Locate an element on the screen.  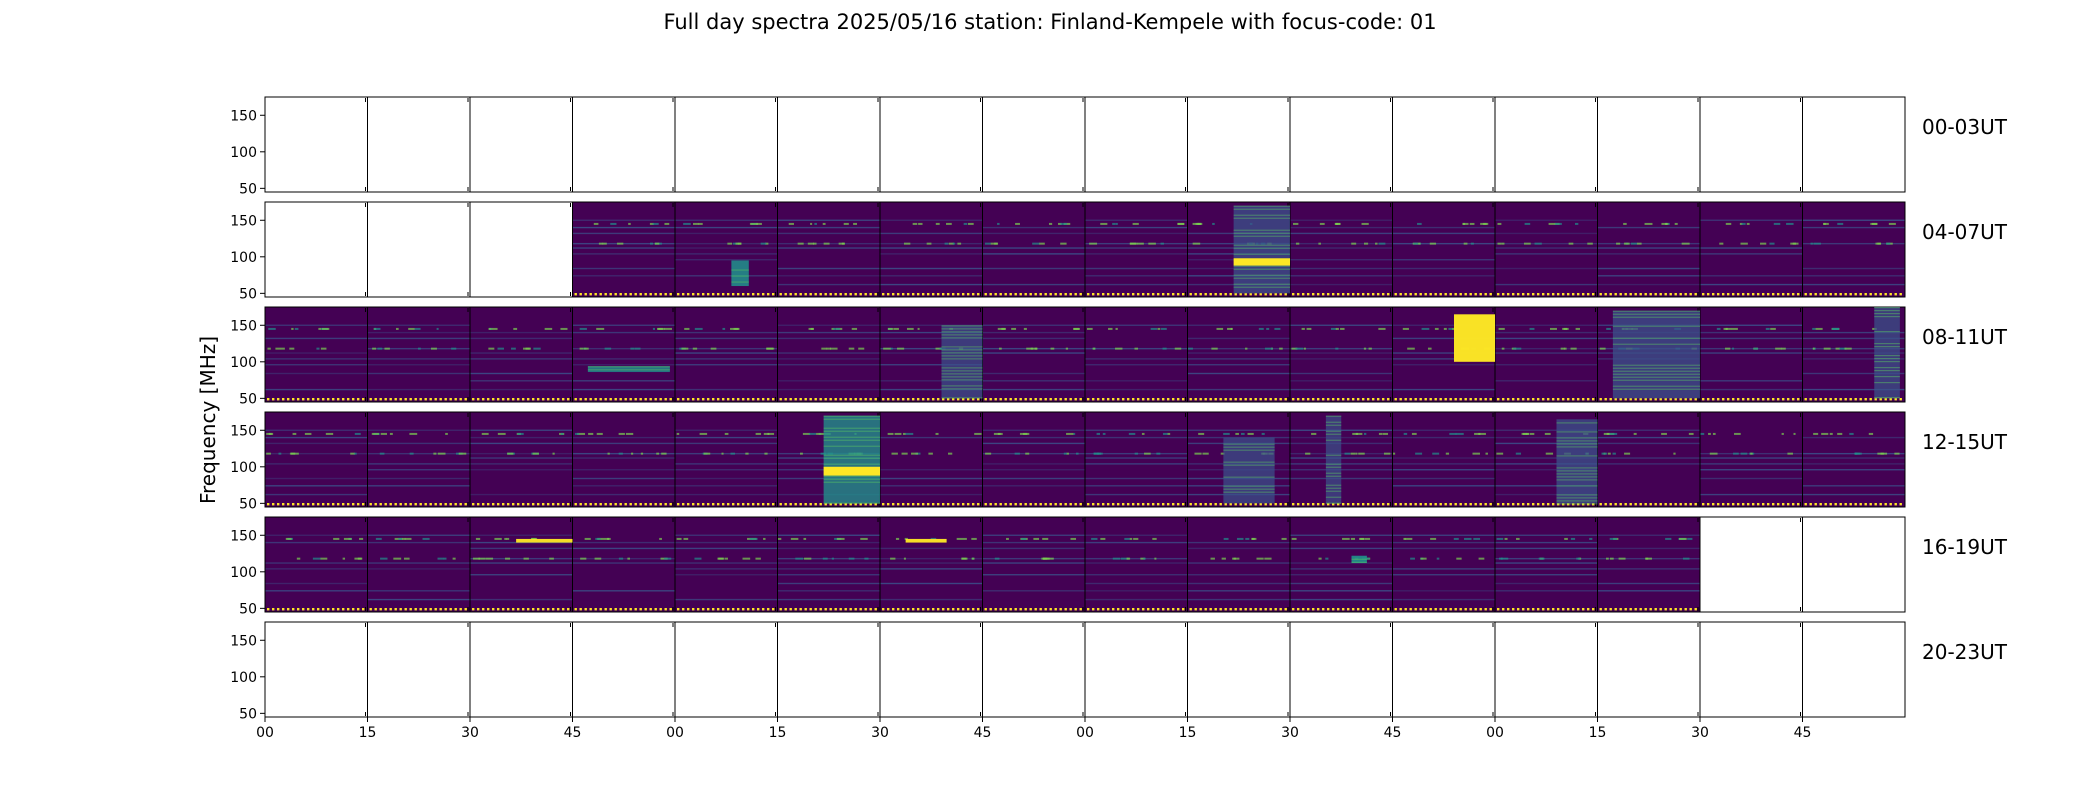
y-tick-label: 50 is located at coordinates (248, 609).